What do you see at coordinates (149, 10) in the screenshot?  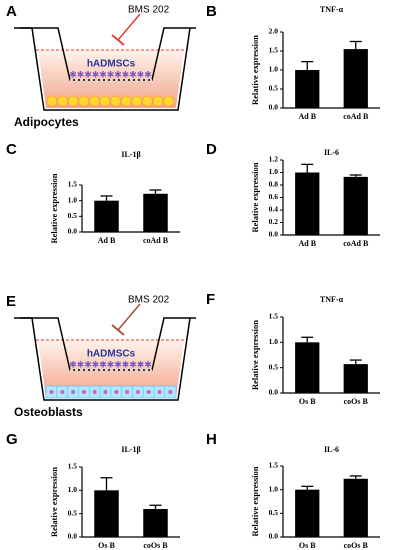 I see `drug-label: BMS 202` at bounding box center [149, 10].